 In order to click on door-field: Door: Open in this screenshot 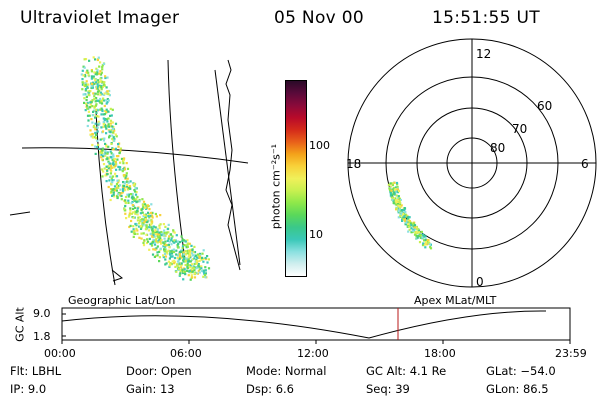, I will do `click(159, 371)`.